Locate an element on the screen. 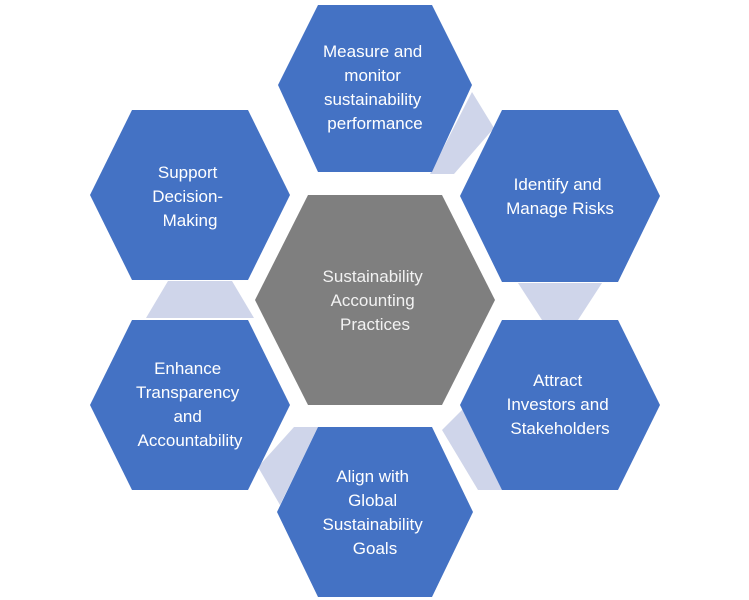 This screenshot has width=749, height=600. node-label-line: Global is located at coordinates (372, 500).